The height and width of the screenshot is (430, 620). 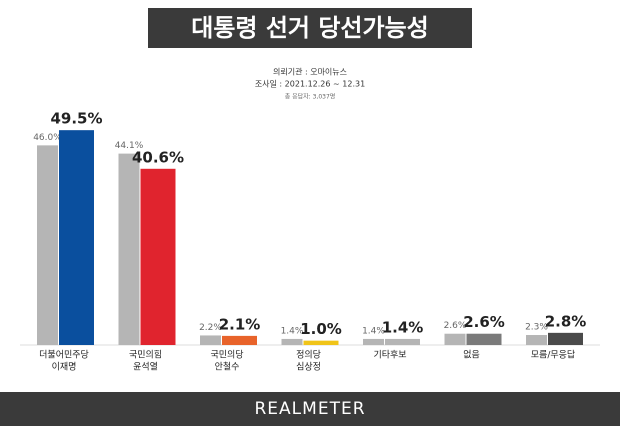 What do you see at coordinates (129, 146) in the screenshot?
I see `value-label-previous: 44.1%` at bounding box center [129, 146].